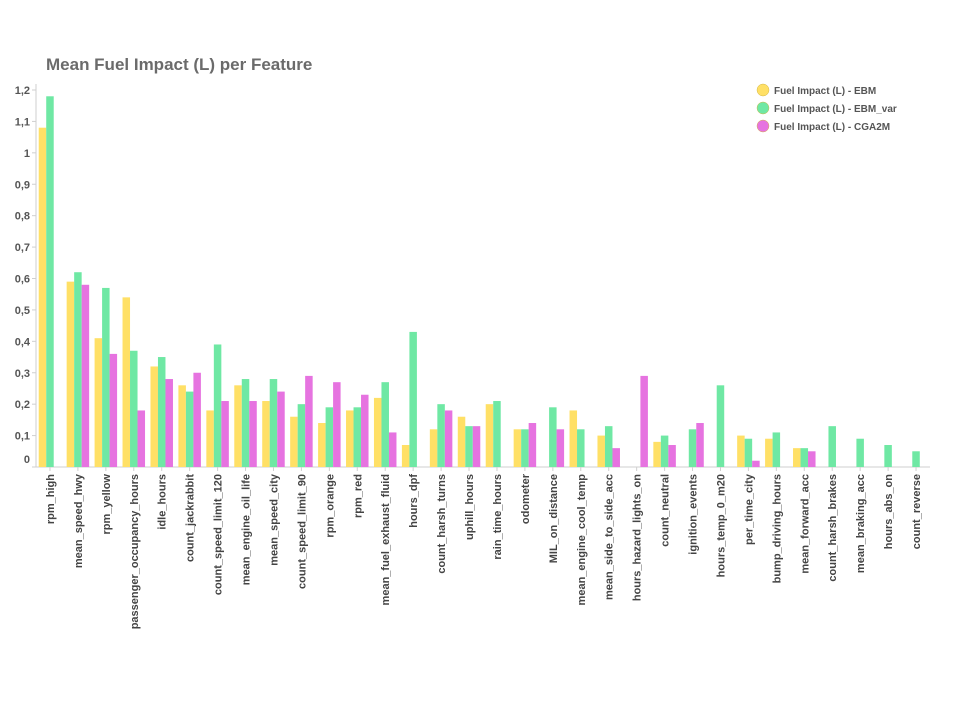  I want to click on x-tick-label: mean_engine_oil_life, so click(247, 529).